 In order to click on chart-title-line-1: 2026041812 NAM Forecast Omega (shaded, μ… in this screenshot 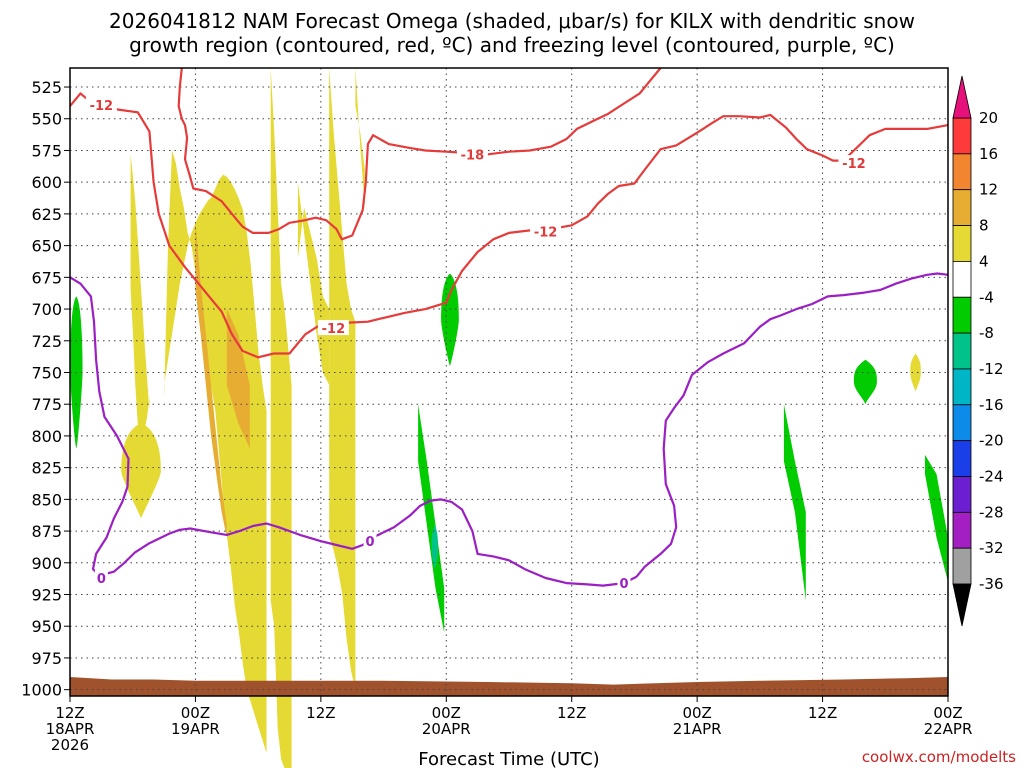, I will do `click(512, 21)`.